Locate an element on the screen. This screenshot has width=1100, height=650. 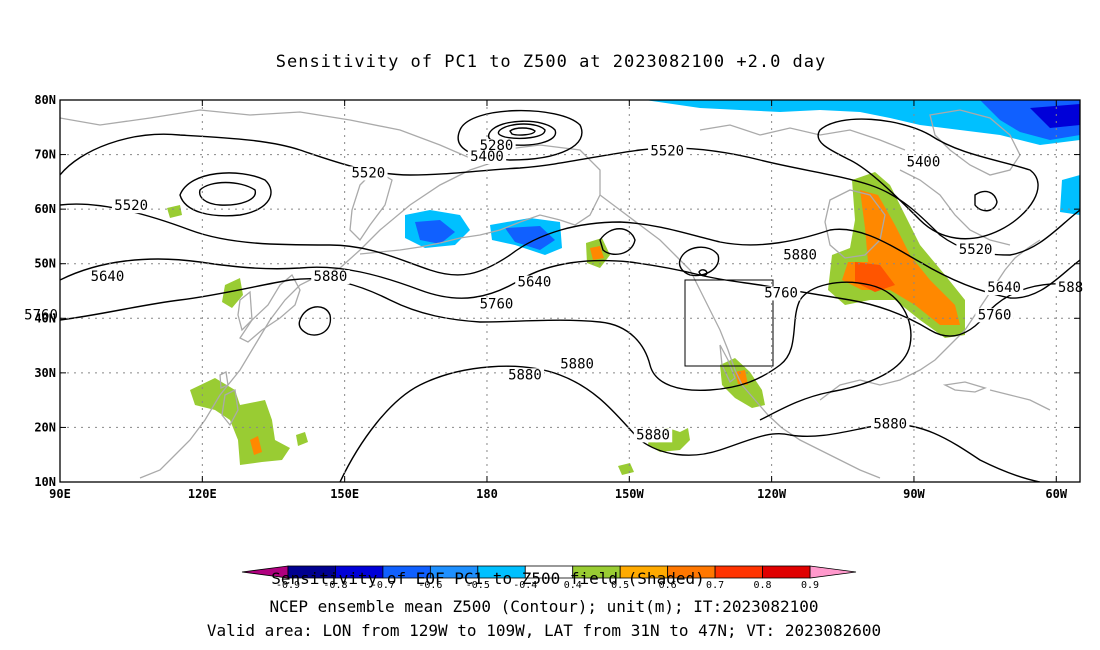
colorbar-level-label: 0.6 is located at coordinates (668, 585).